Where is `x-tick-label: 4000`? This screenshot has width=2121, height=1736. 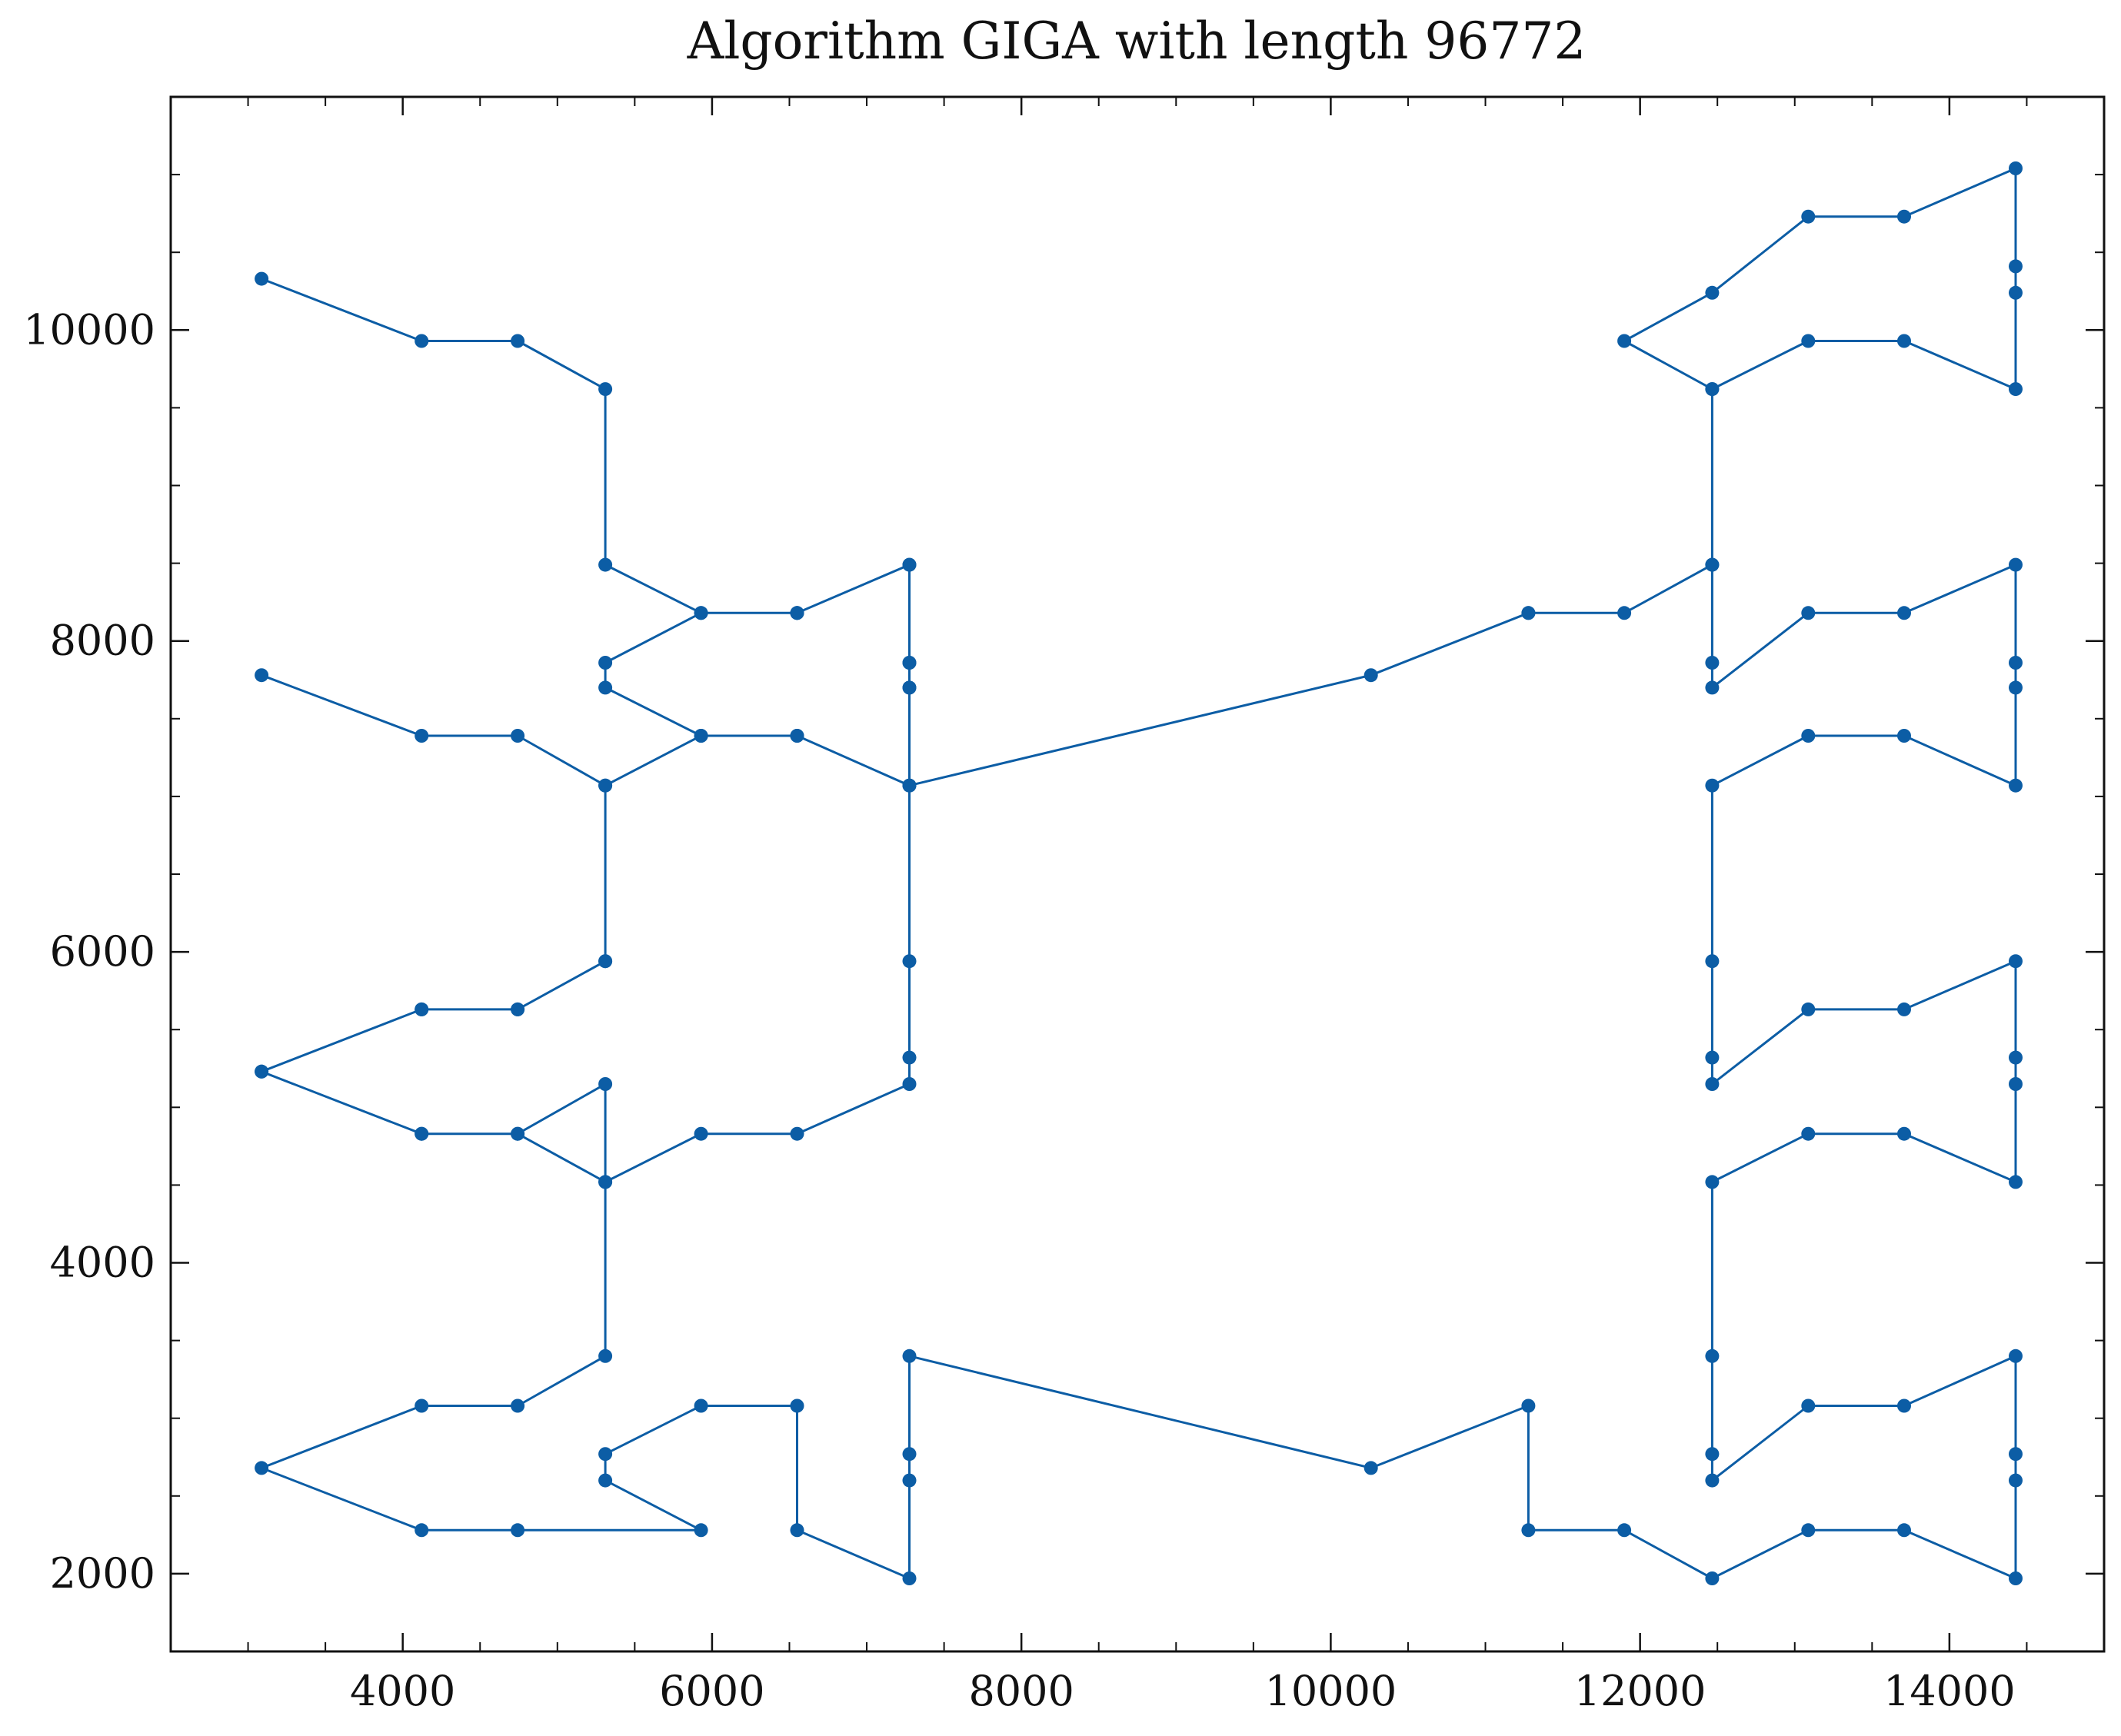
x-tick-label: 4000 is located at coordinates (402, 1691).